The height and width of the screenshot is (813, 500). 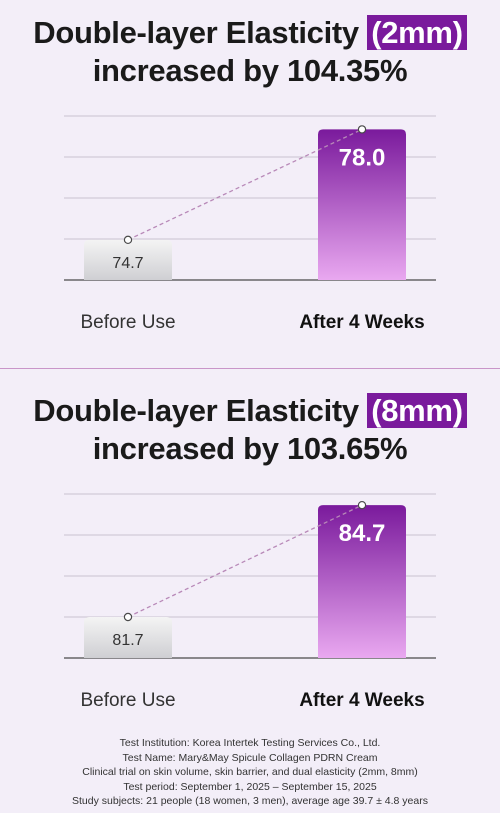 I want to click on title-highlight: (8mm), so click(x=417, y=410).